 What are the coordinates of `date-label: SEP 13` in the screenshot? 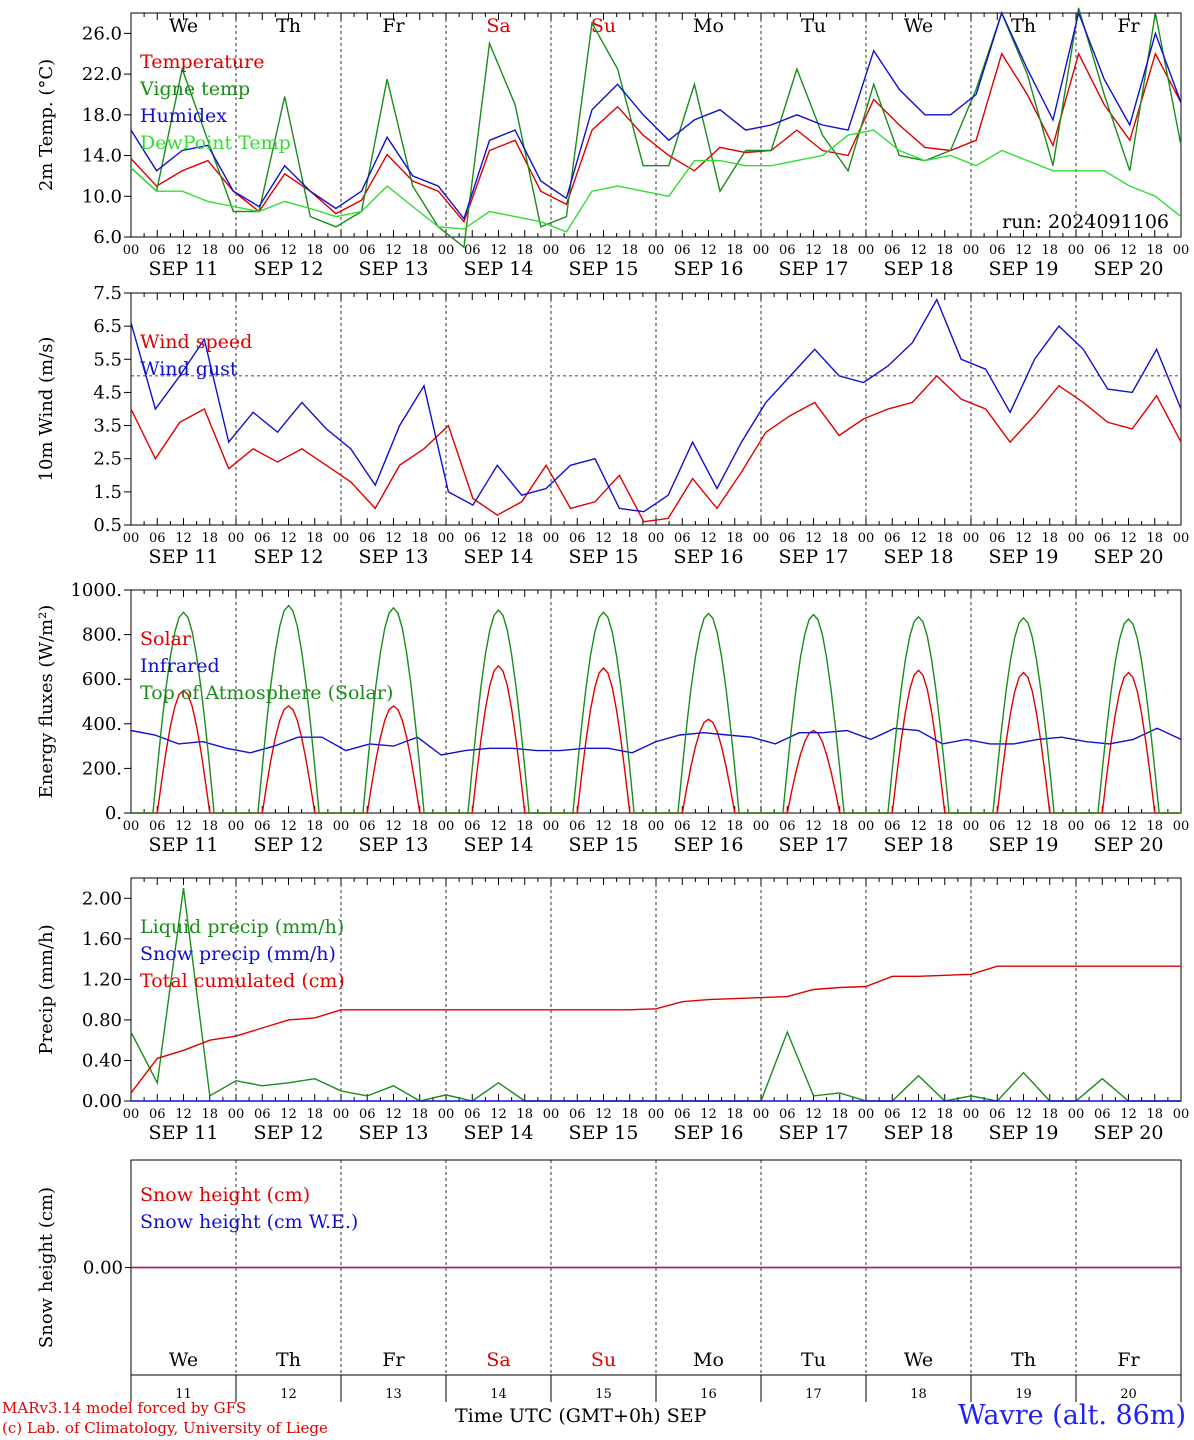 It's located at (394, 557).